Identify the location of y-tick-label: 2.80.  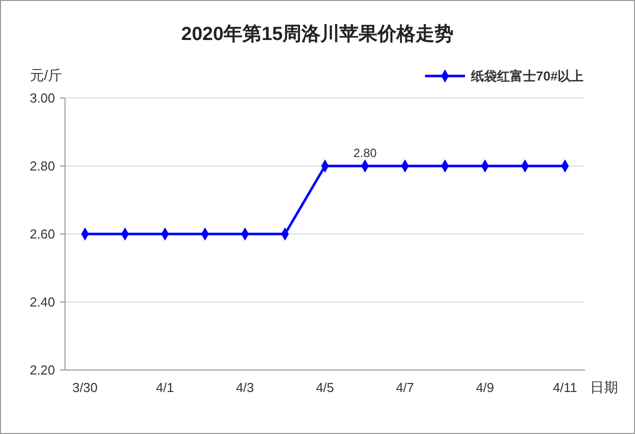
(42, 166).